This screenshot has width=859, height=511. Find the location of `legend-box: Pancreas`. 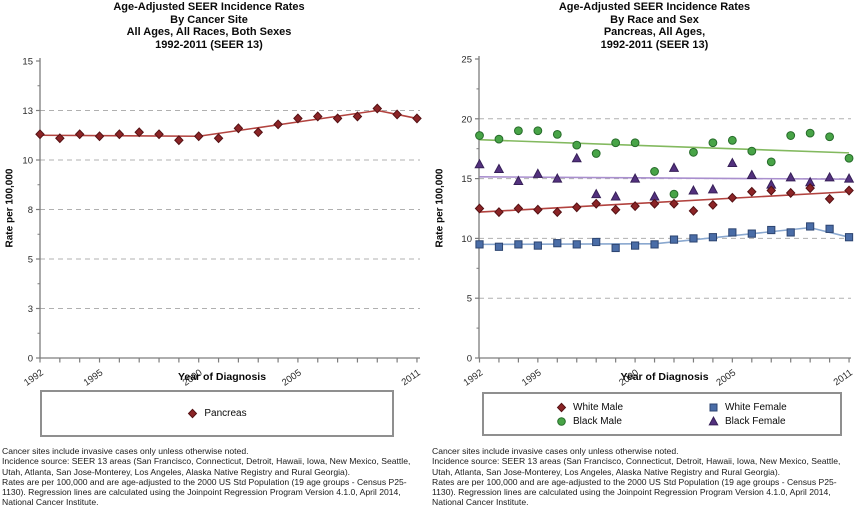

legend-box: Pancreas is located at coordinates (217, 413).